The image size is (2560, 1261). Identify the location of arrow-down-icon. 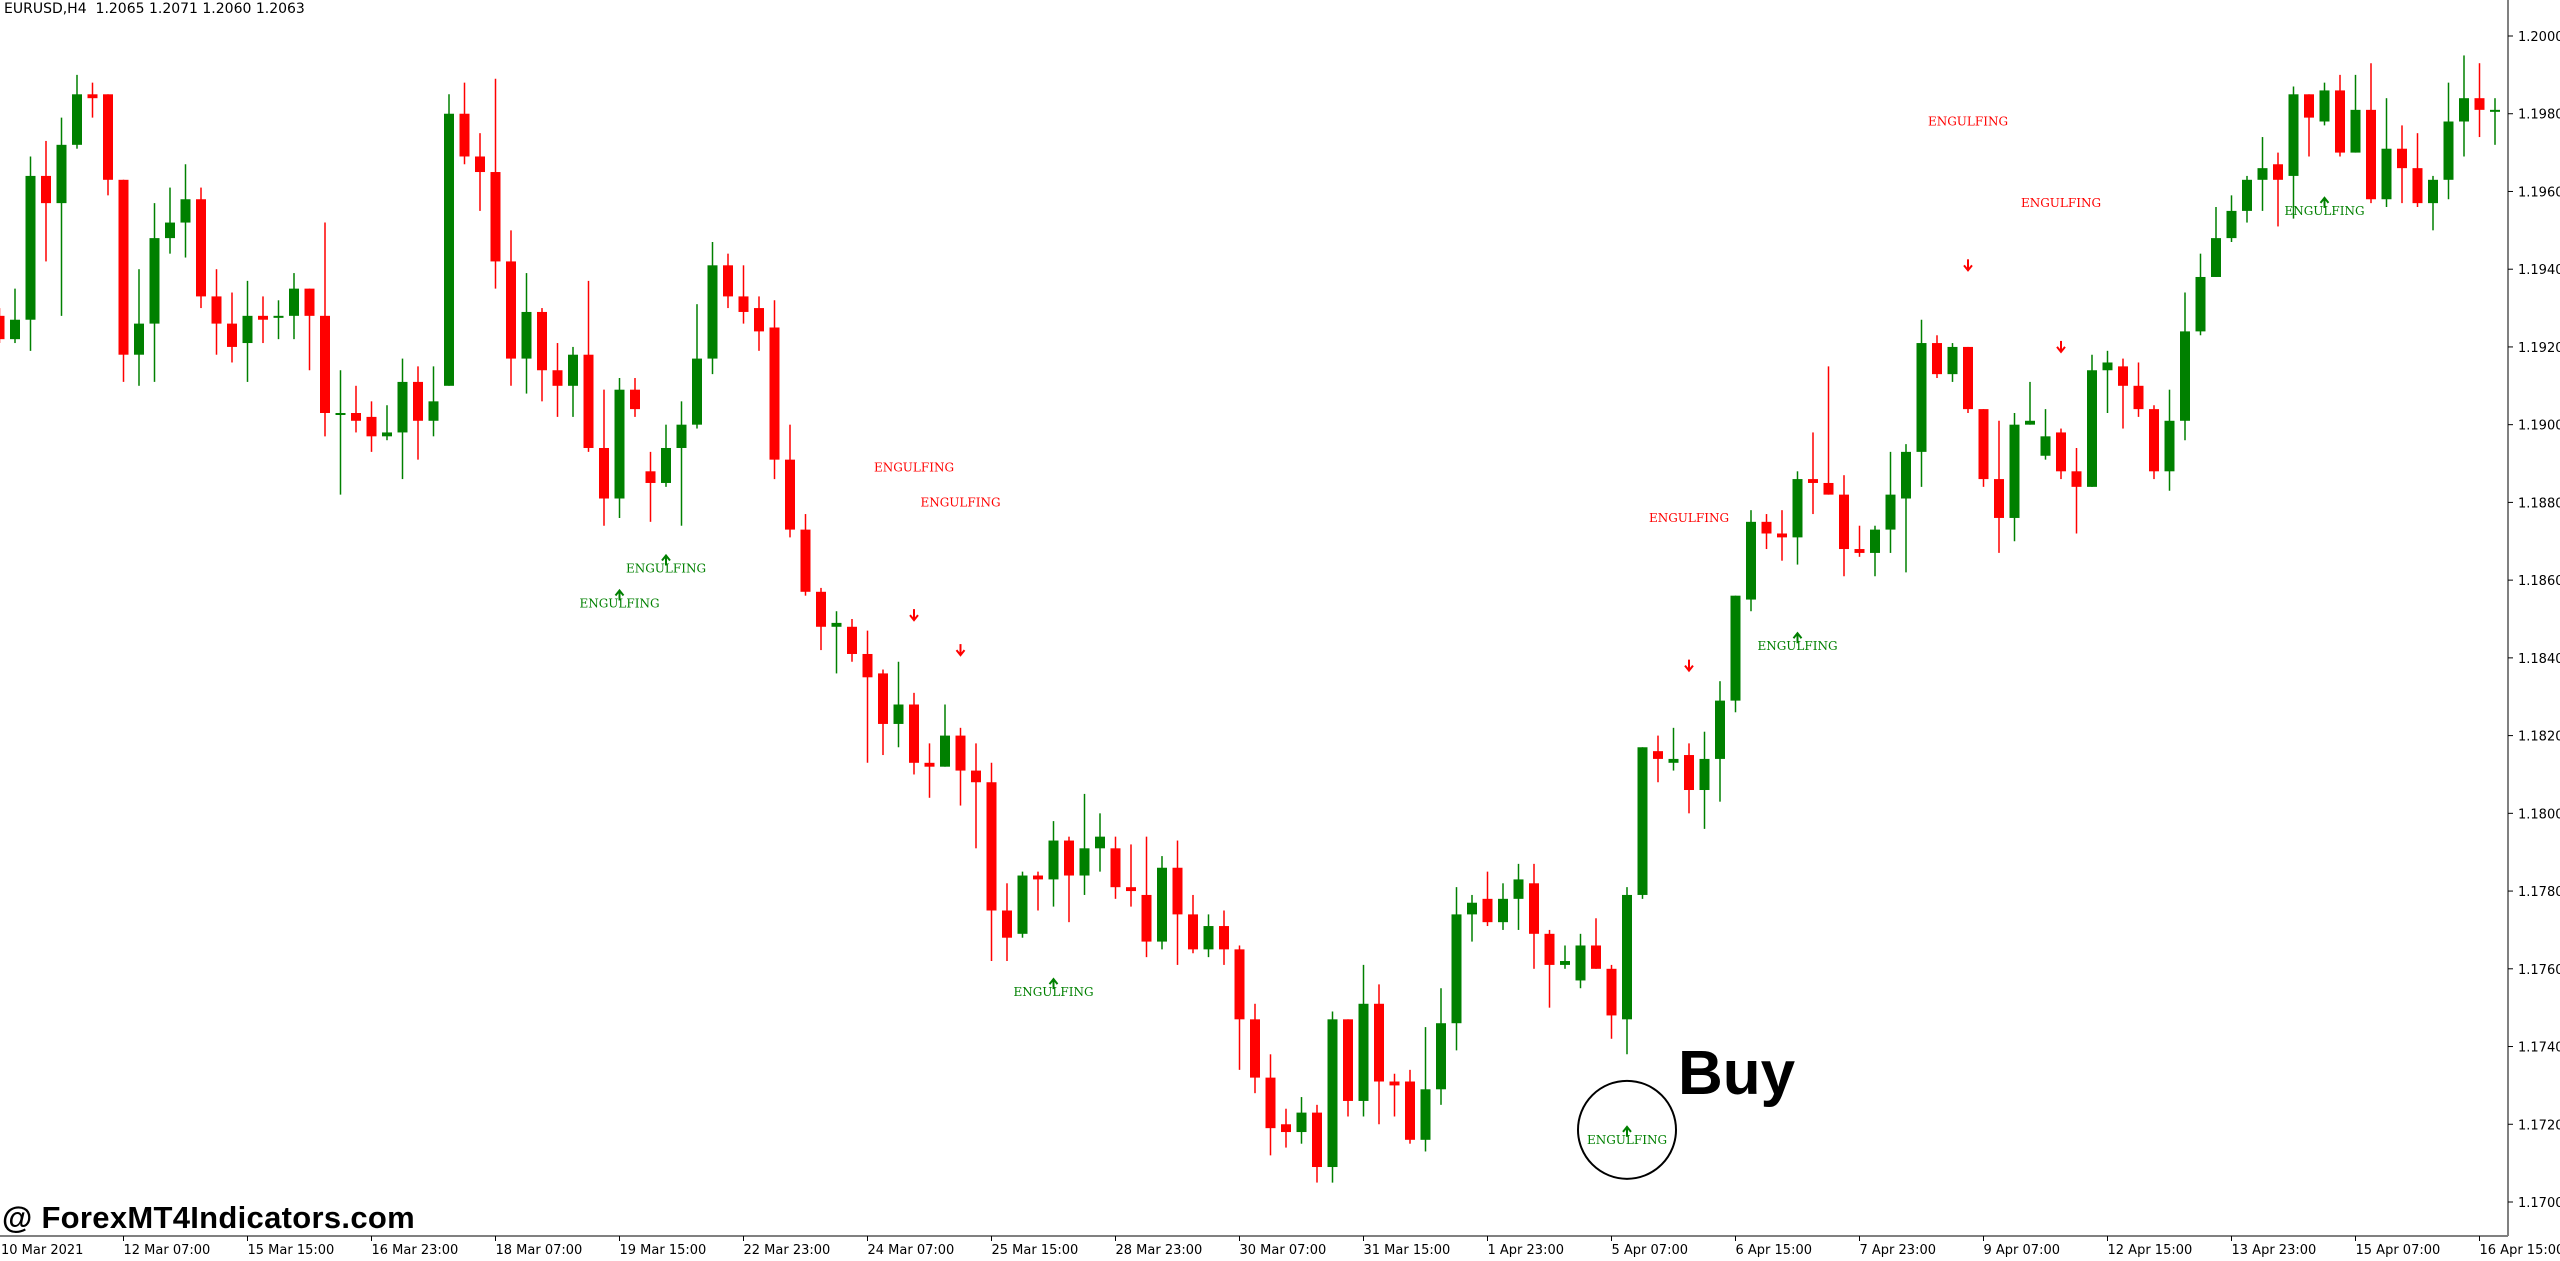
(914, 615).